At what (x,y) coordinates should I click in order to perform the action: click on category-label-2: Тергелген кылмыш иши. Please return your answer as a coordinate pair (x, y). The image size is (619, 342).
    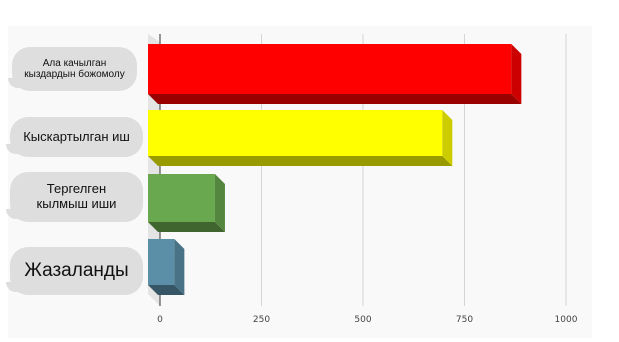
    Looking at the image, I should click on (74, 197).